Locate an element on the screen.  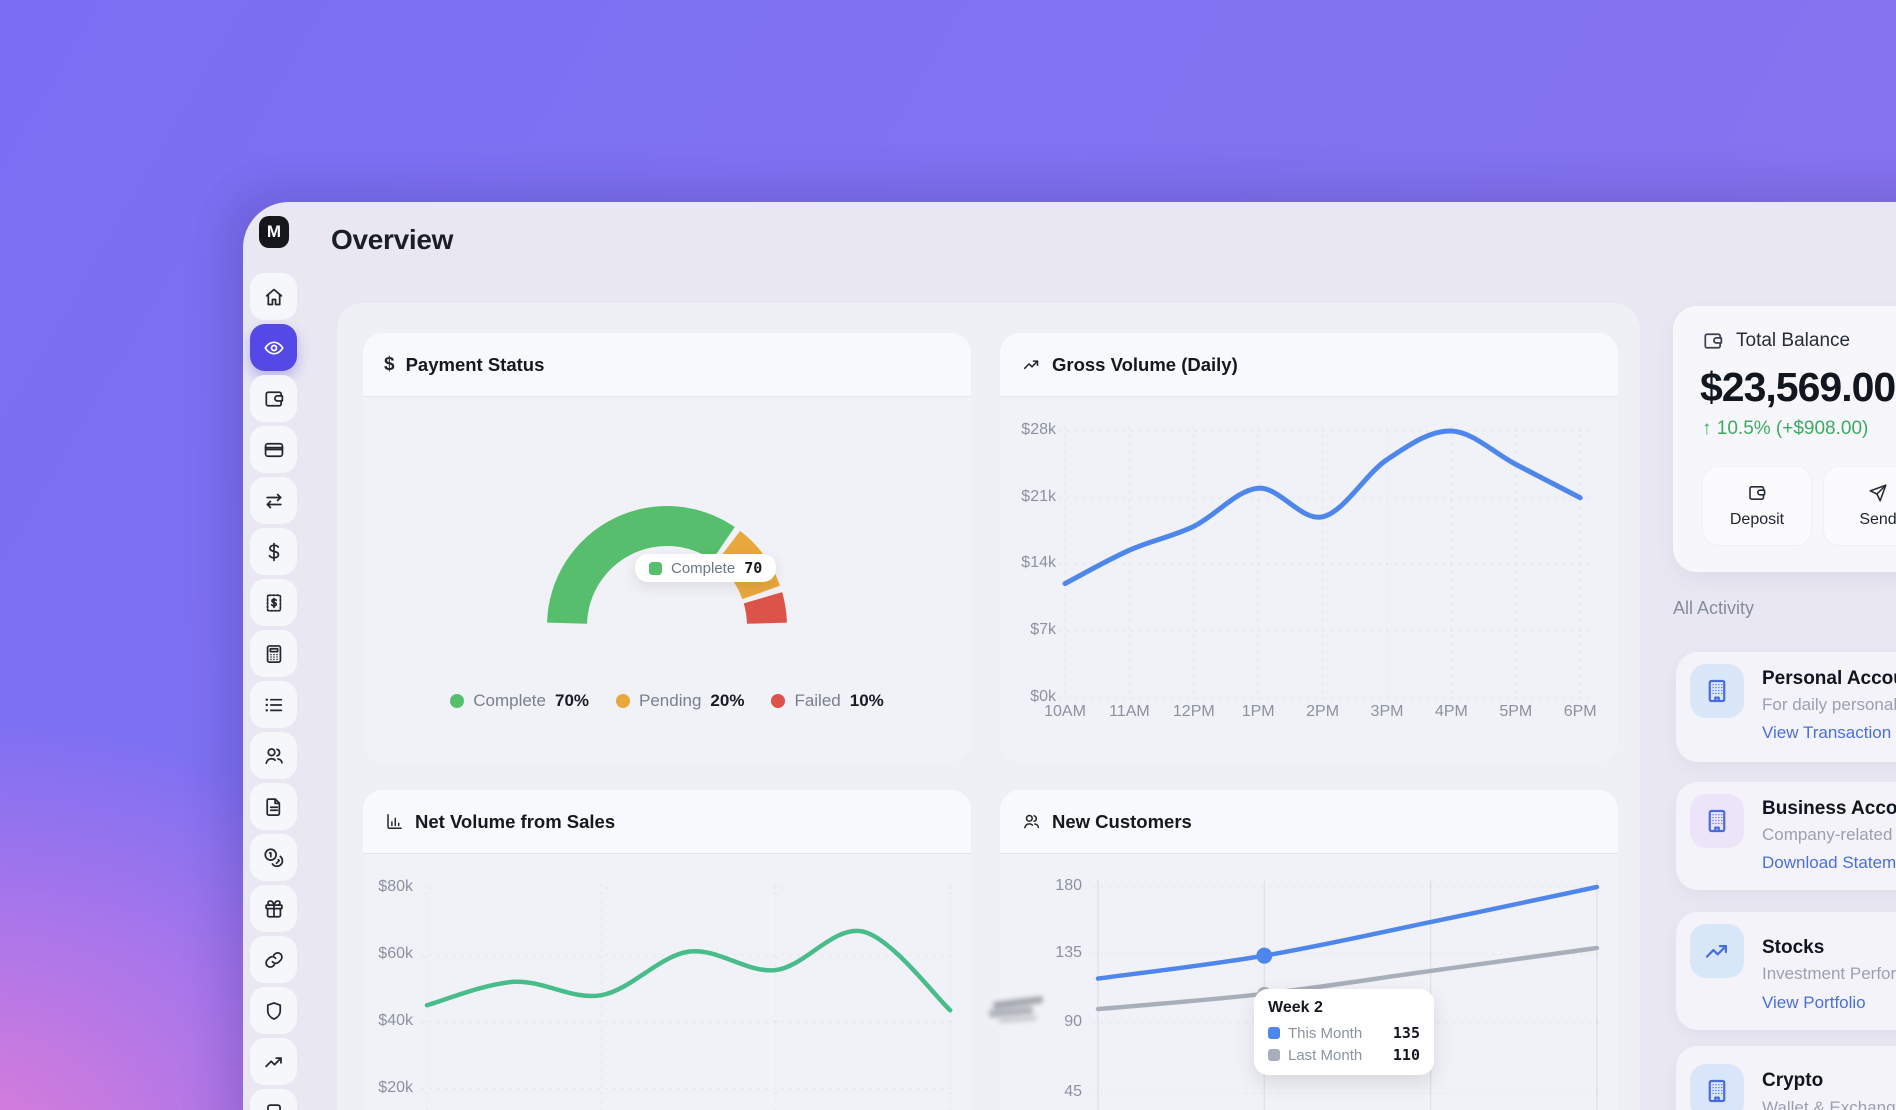
x-axis-label: 4PM is located at coordinates (1451, 711).